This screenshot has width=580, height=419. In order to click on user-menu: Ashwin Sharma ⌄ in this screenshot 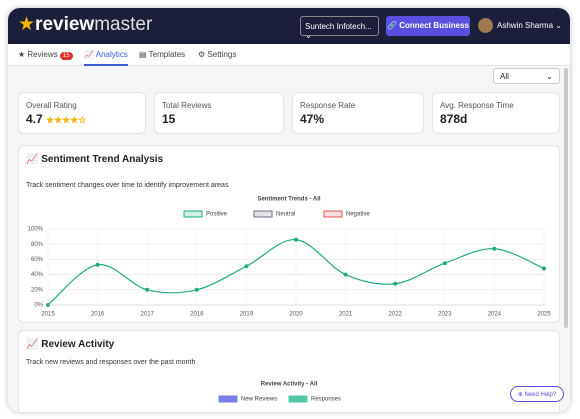, I will do `click(529, 25)`.